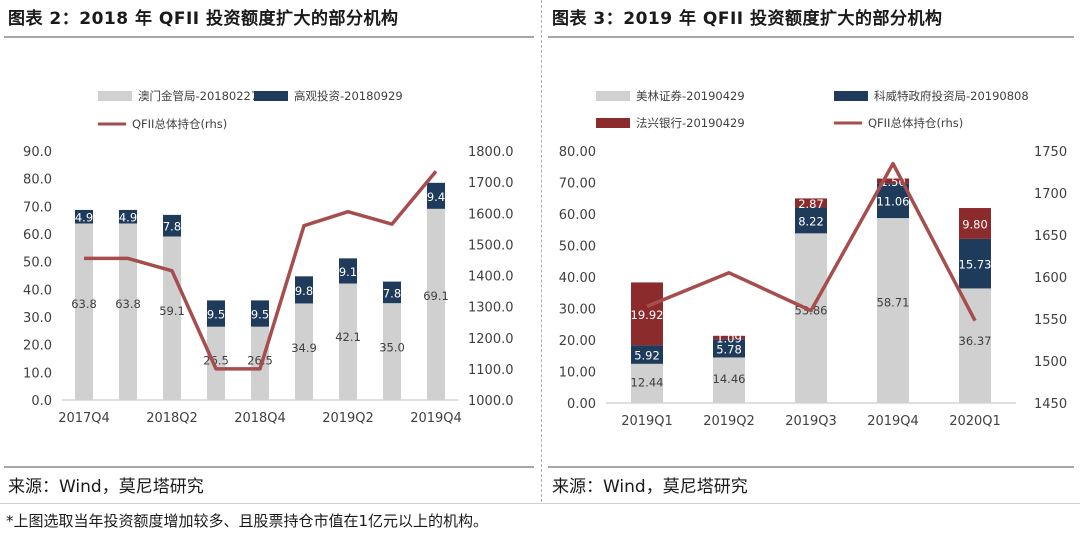  I want to click on y2-tick-label: 1450, so click(1050, 404).